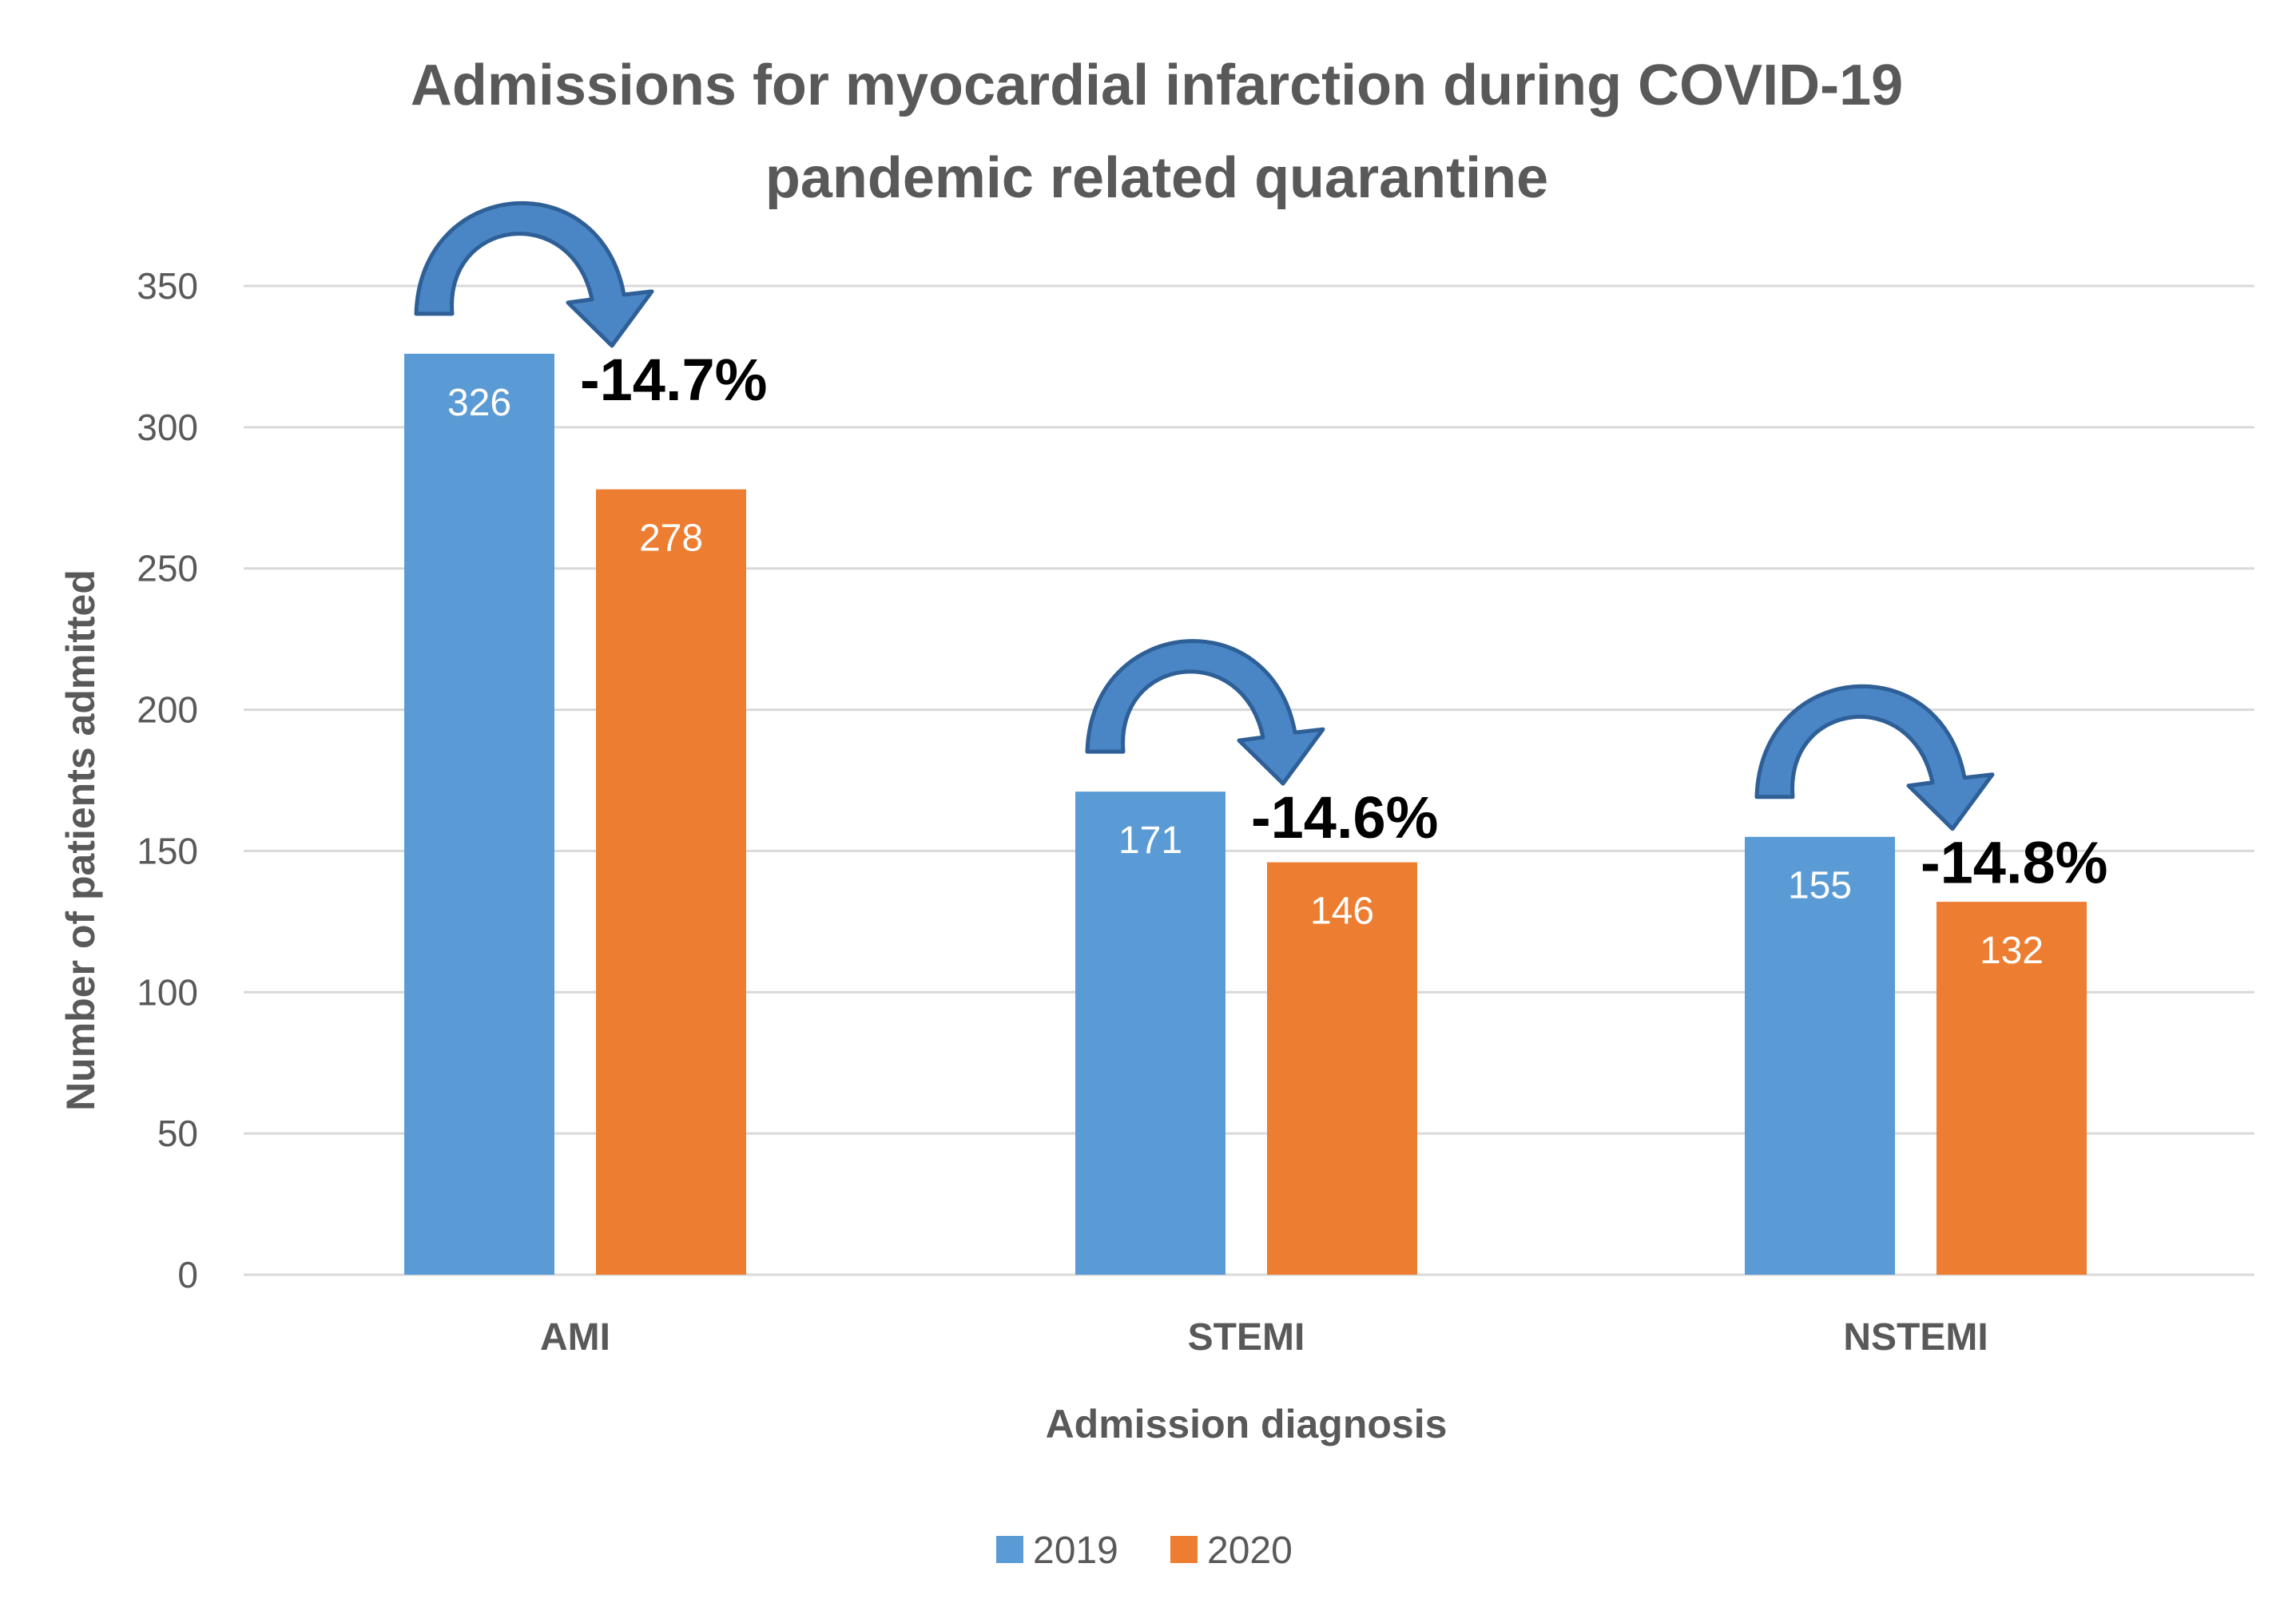  What do you see at coordinates (1076, 1551) in the screenshot?
I see `legend-label-2019: 2019` at bounding box center [1076, 1551].